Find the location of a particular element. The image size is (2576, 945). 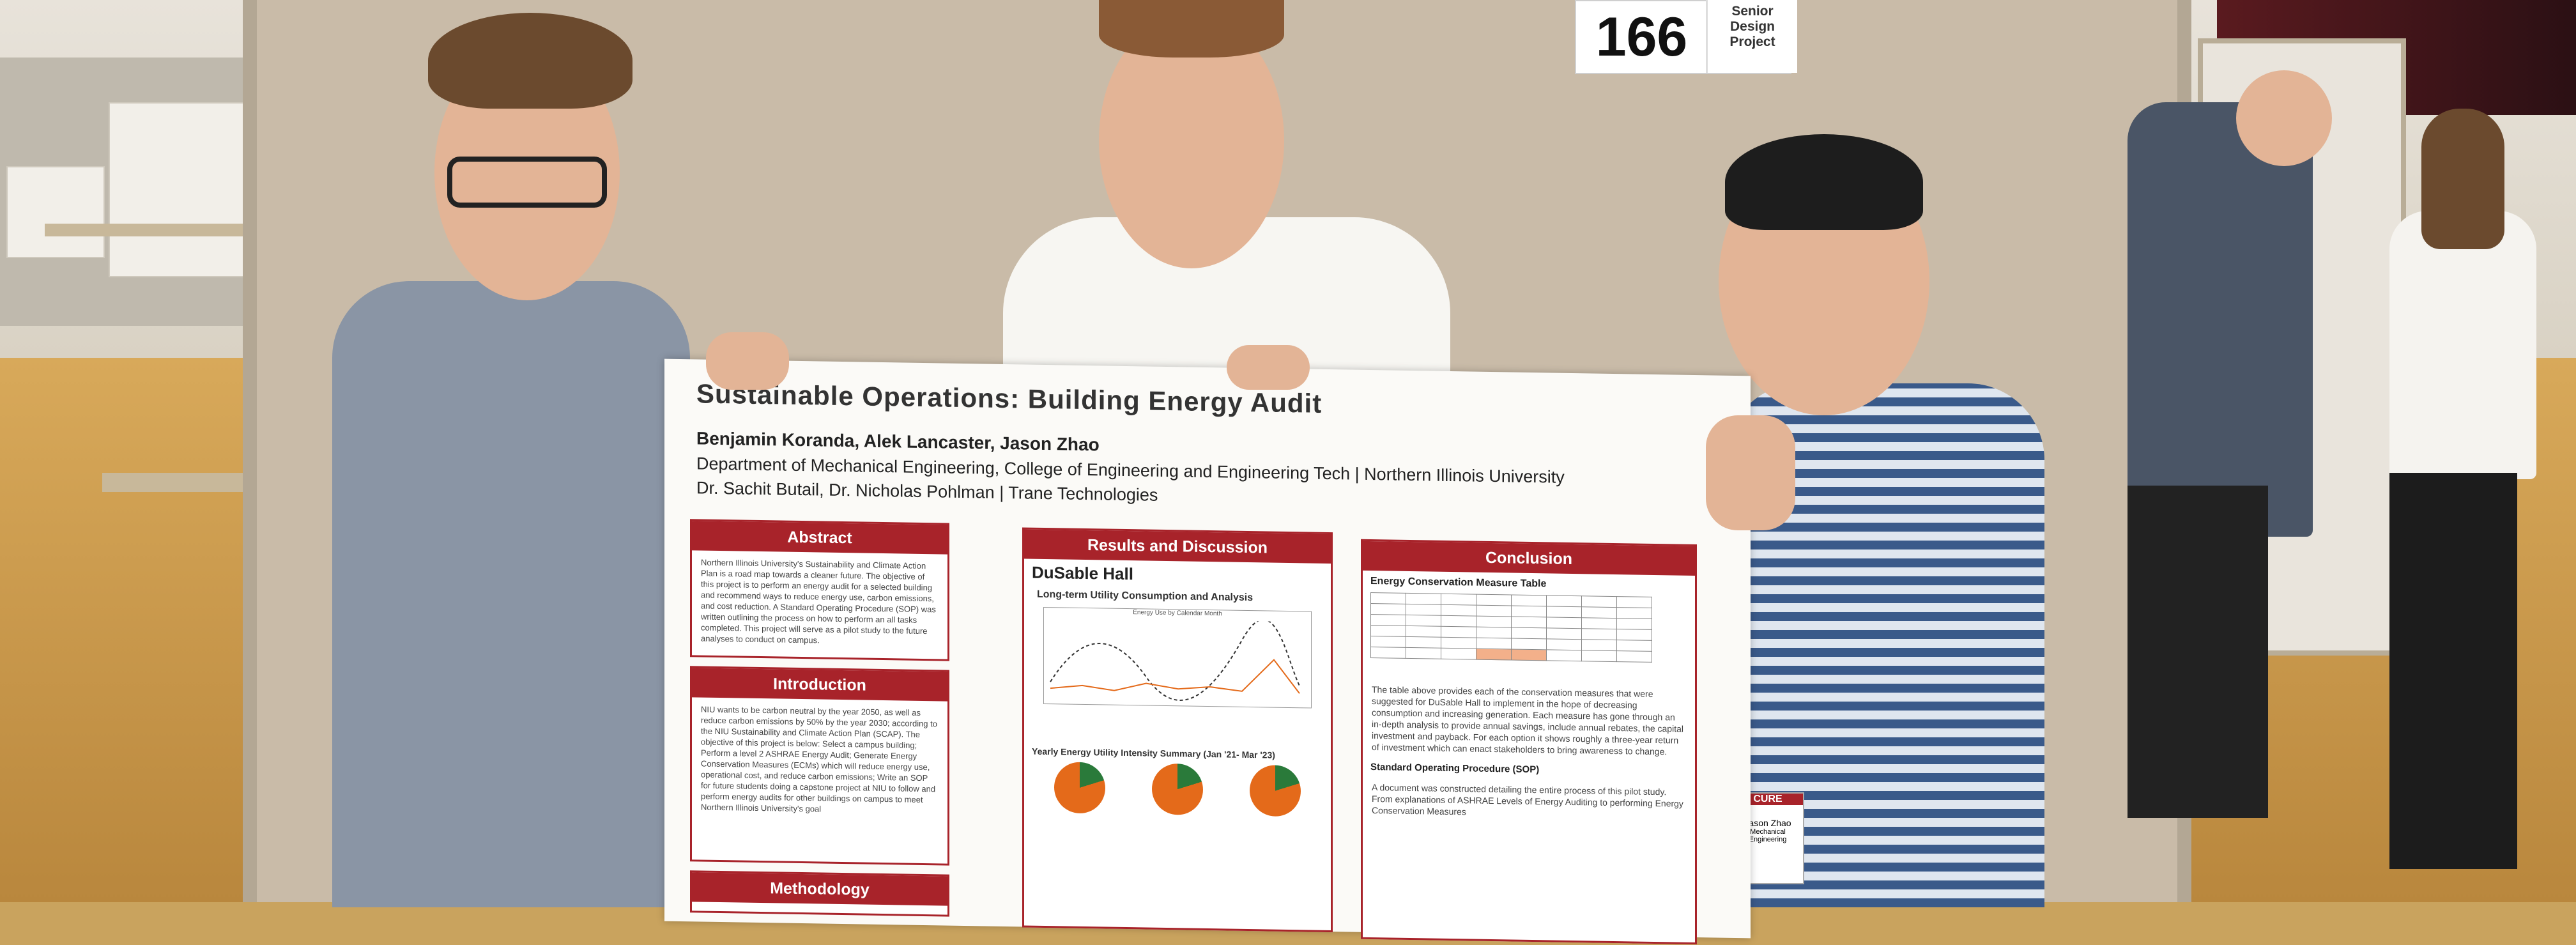

booth-number: 166 is located at coordinates (1641, 37).